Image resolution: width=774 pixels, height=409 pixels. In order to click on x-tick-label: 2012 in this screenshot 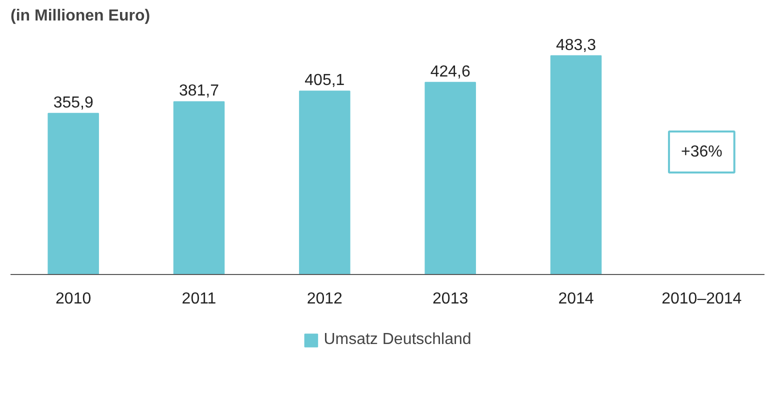, I will do `click(324, 299)`.